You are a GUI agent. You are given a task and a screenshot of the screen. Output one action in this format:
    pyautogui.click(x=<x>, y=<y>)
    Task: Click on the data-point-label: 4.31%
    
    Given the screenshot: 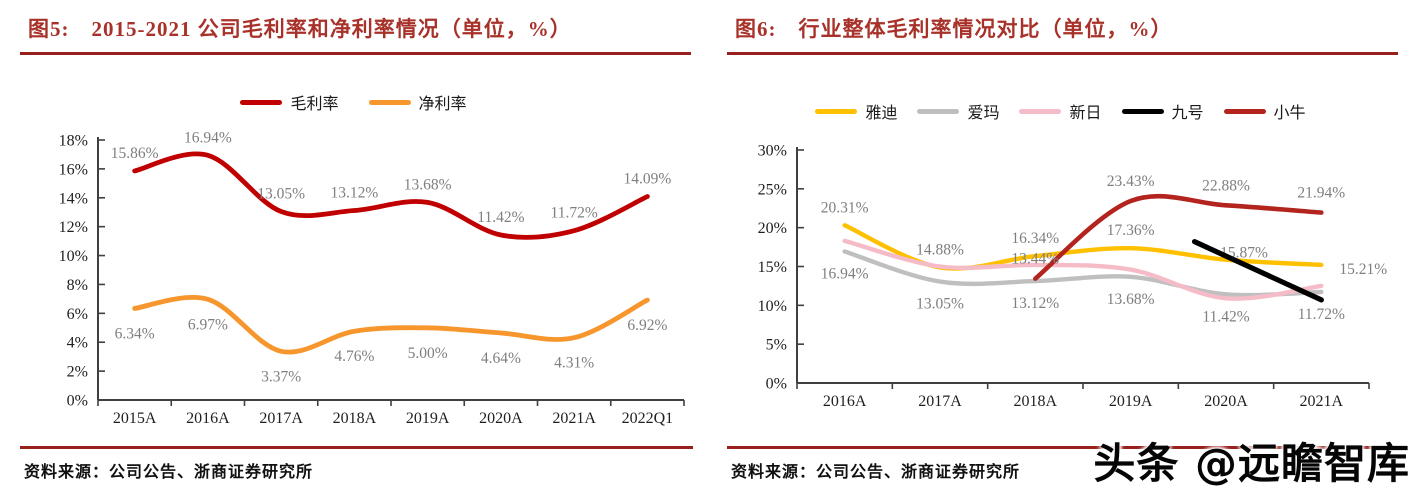 What is the action you would take?
    pyautogui.click(x=574, y=363)
    